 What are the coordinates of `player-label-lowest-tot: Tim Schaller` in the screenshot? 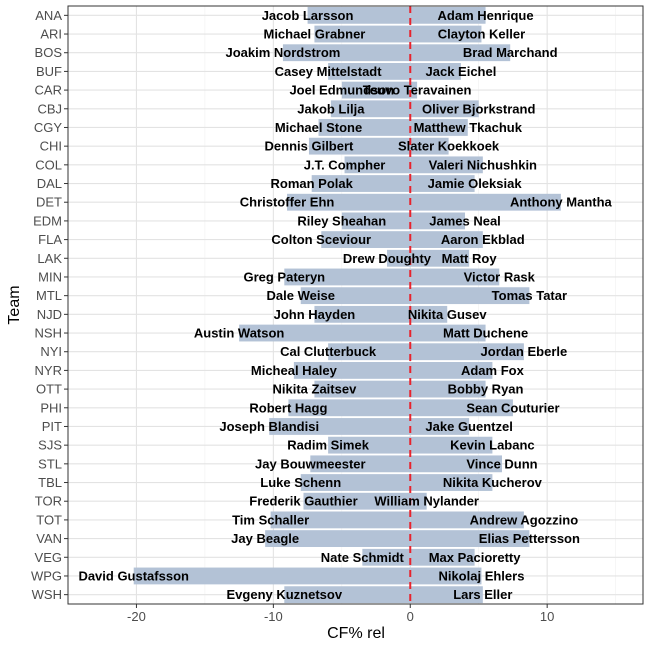 It's located at (270, 519).